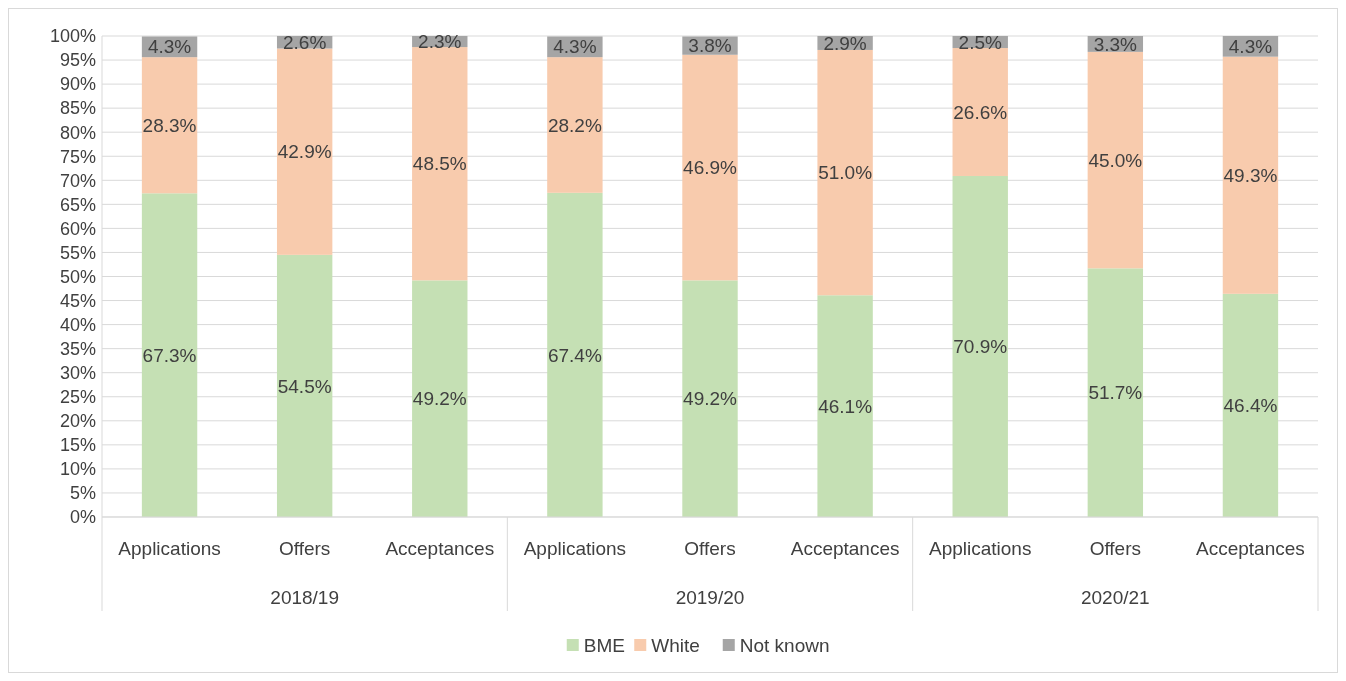 This screenshot has height=681, width=1346. I want to click on legend-label: BME, so click(604, 645).